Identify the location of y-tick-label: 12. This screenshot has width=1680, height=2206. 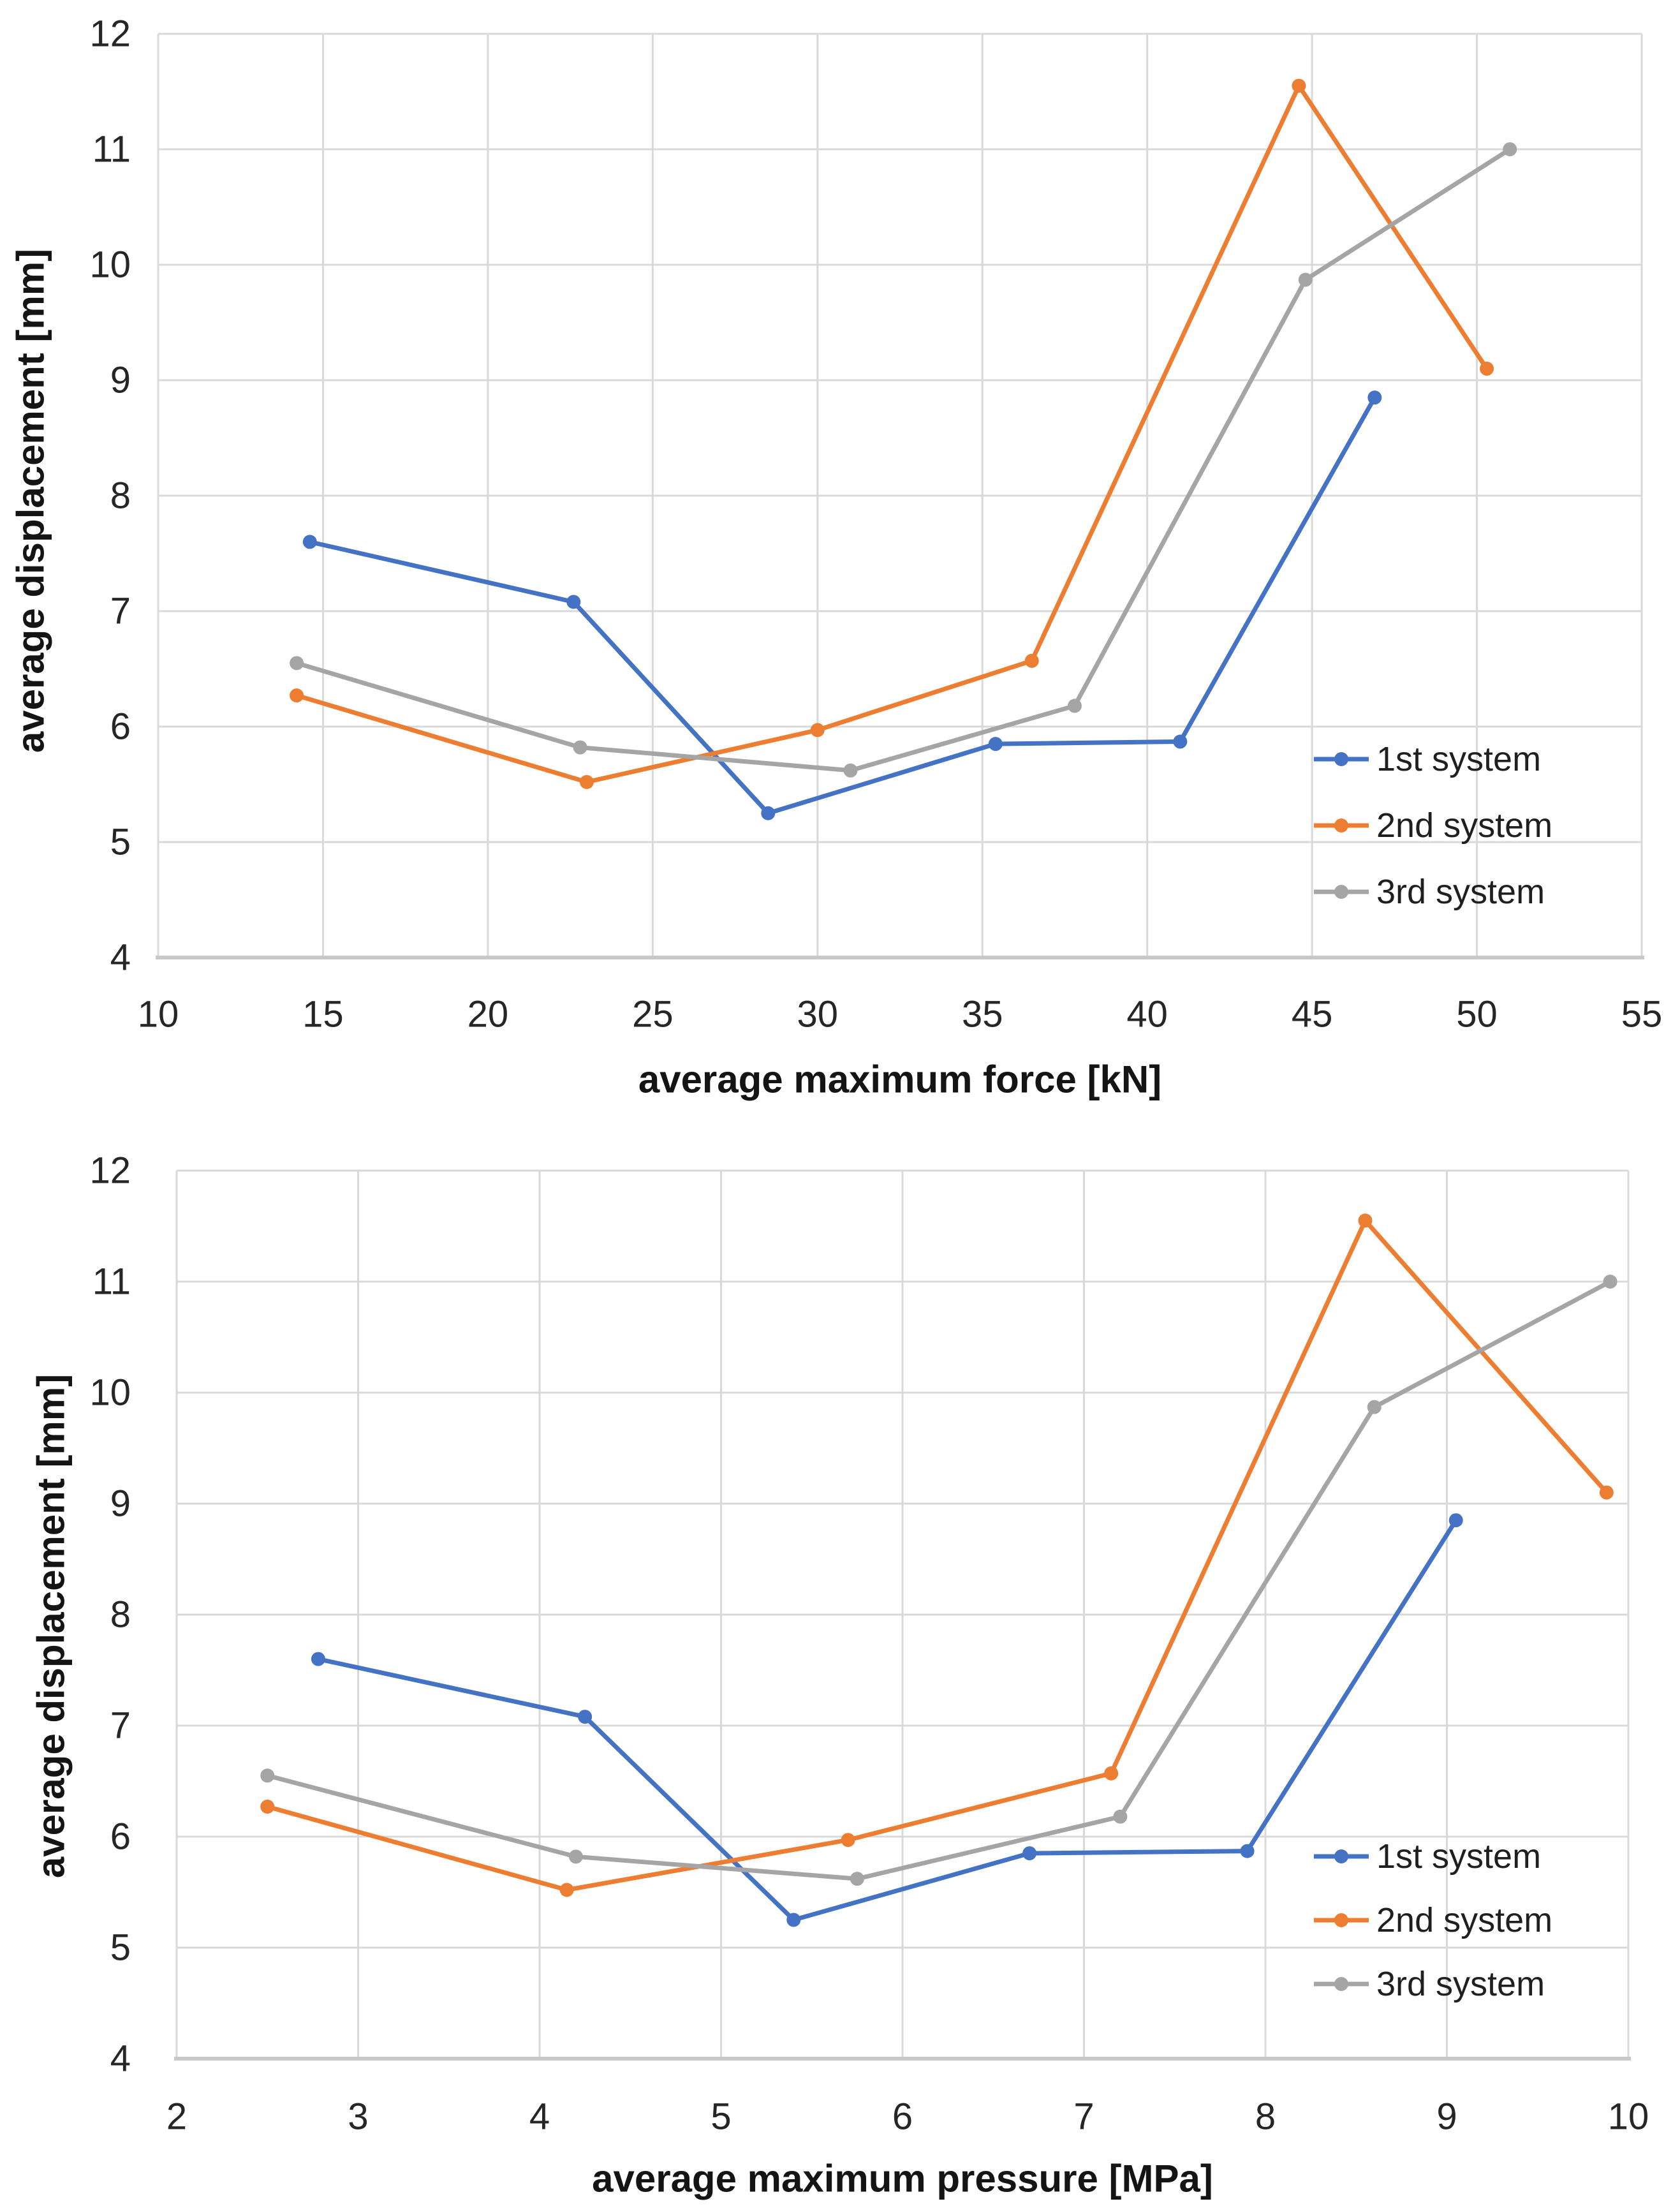
(110, 1171).